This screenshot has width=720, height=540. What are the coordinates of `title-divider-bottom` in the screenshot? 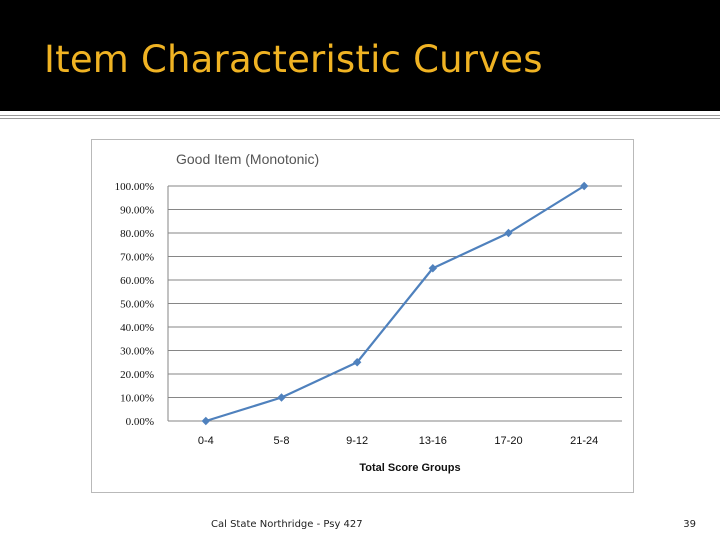 It's located at (360, 118).